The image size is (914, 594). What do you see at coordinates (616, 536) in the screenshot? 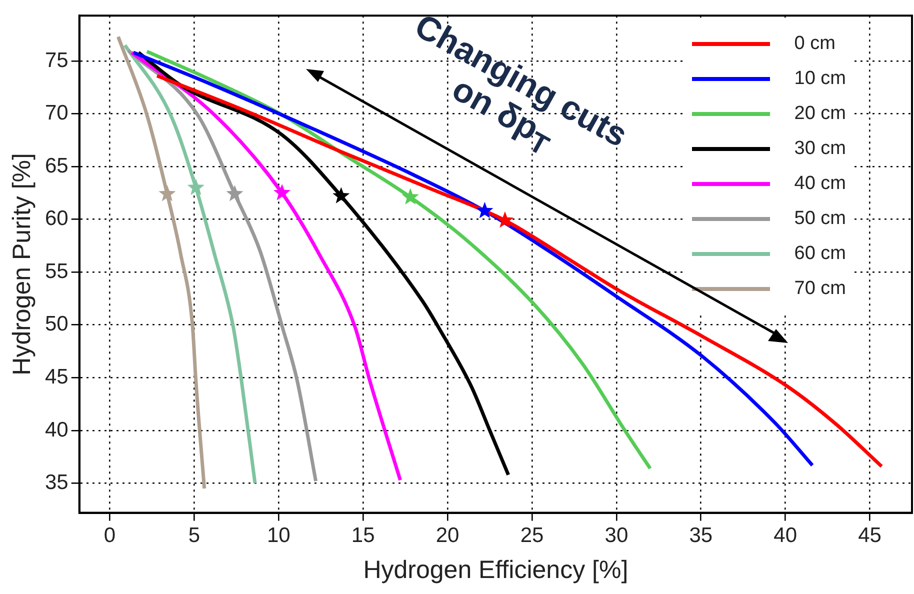
I see `x-tick-label: 30` at bounding box center [616, 536].